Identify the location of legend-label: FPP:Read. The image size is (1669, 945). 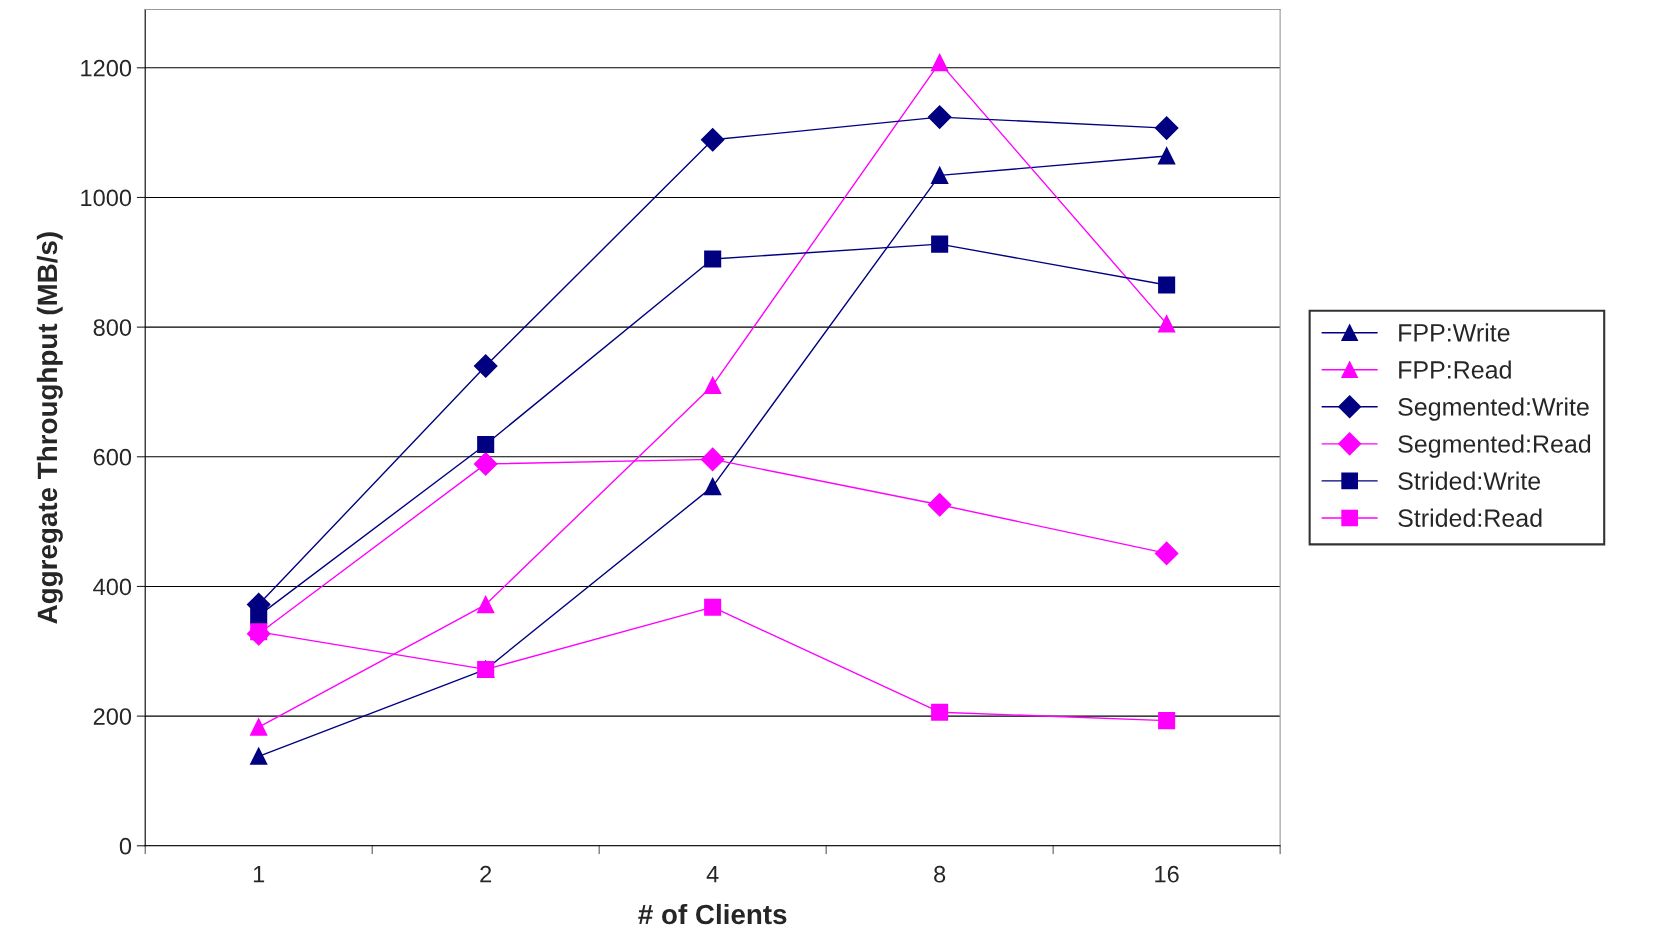
(1455, 369).